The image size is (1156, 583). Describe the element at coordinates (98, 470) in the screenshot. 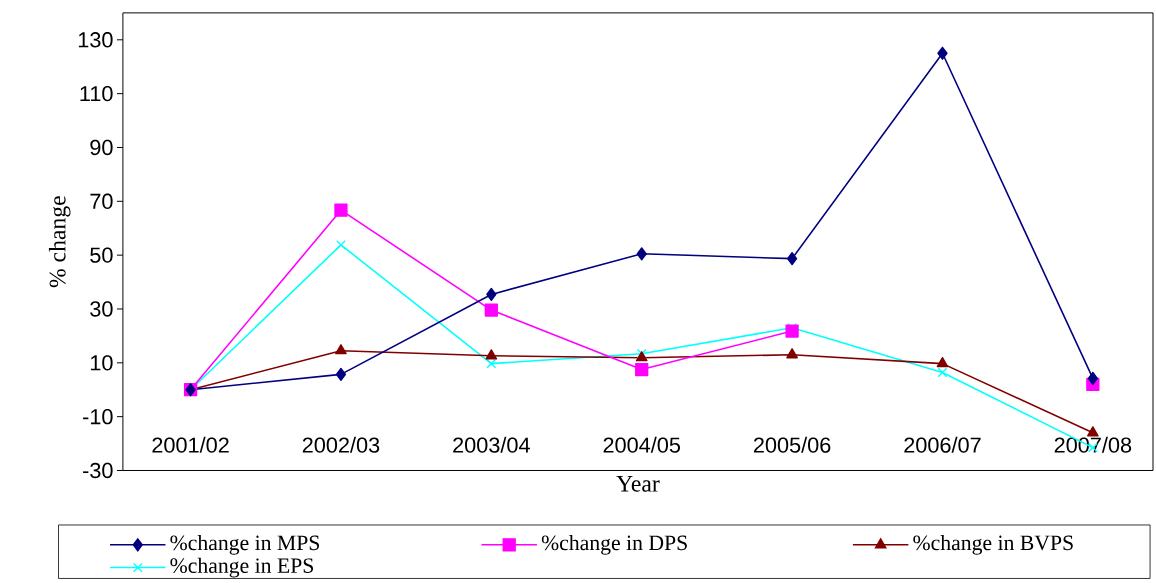

I see `y-tick-label: -30` at that location.